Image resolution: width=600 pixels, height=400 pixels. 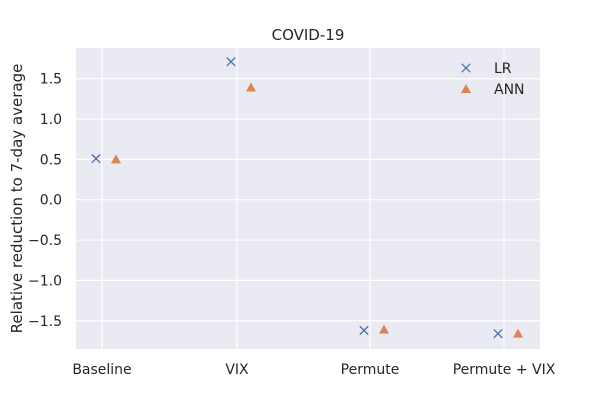 I want to click on y-tick-label: 1.0, so click(x=51, y=120).